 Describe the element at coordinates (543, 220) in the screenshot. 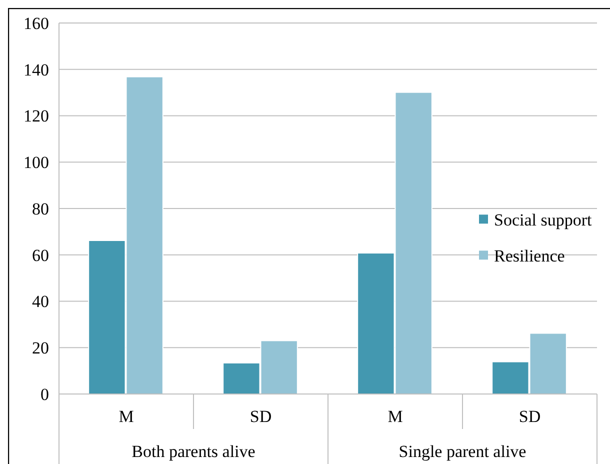

I see `legend-label: Social support` at that location.